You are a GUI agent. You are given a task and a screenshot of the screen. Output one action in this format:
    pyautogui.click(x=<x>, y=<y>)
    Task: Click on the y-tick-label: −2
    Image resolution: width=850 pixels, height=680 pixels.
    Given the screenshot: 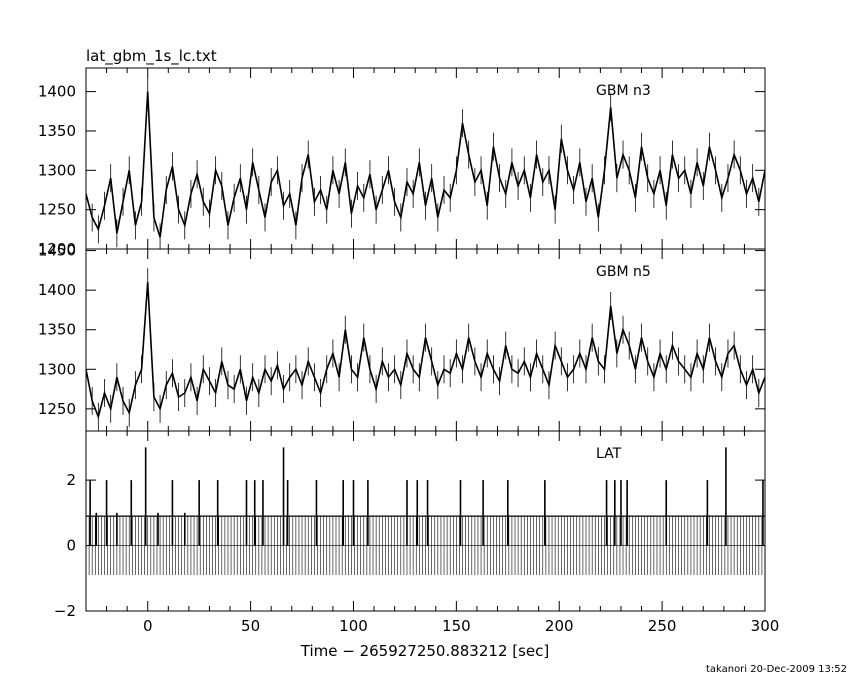 What is the action you would take?
    pyautogui.click(x=65, y=611)
    